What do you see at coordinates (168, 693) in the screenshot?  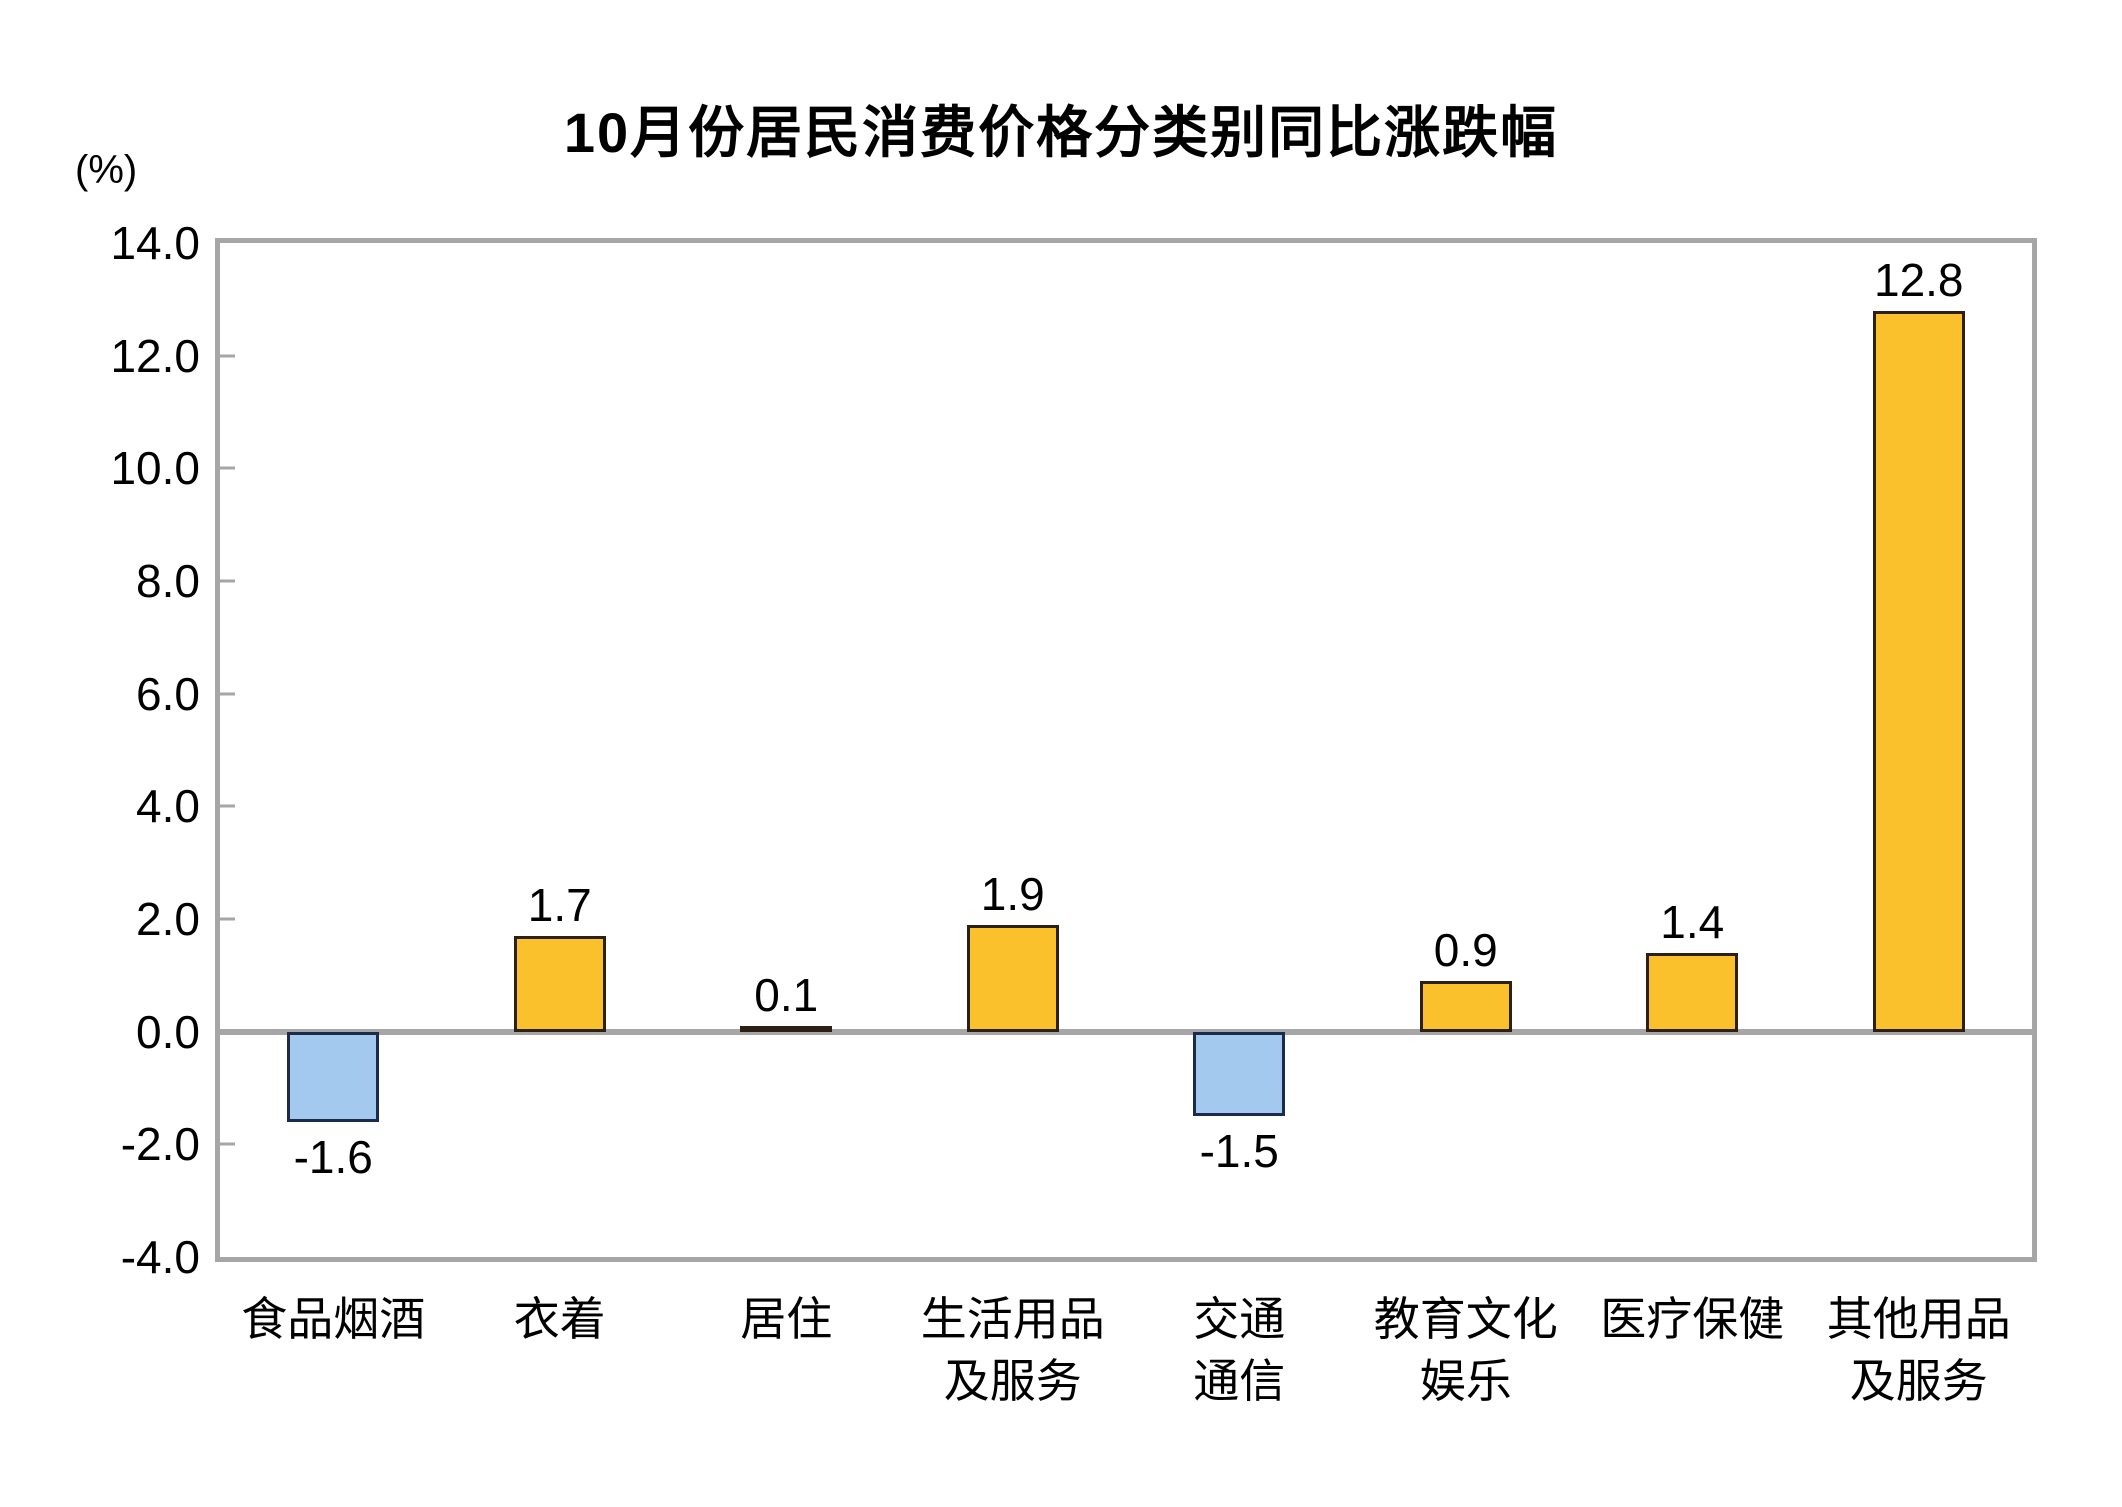 I see `y-axis-tick-label: 6.0` at bounding box center [168, 693].